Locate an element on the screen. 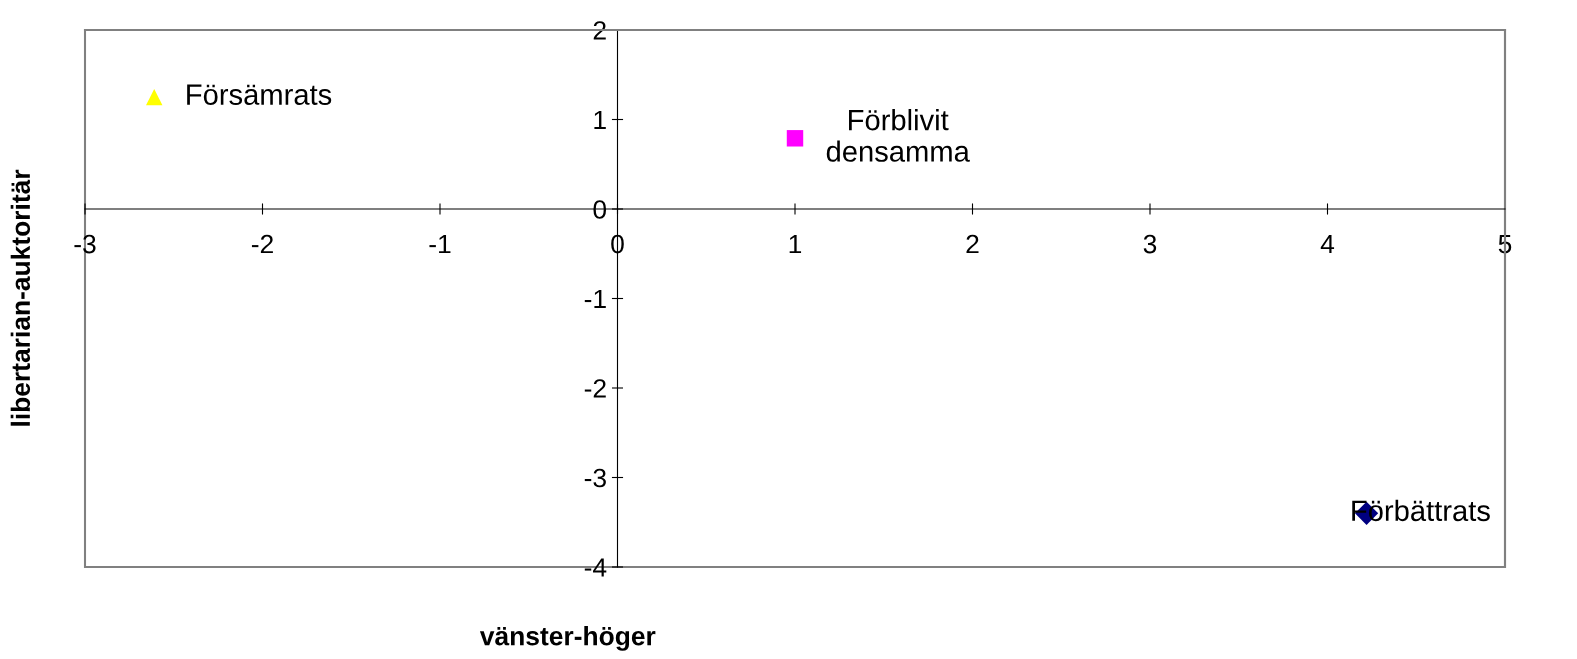  y-tick-label: -4 is located at coordinates (595, 567).